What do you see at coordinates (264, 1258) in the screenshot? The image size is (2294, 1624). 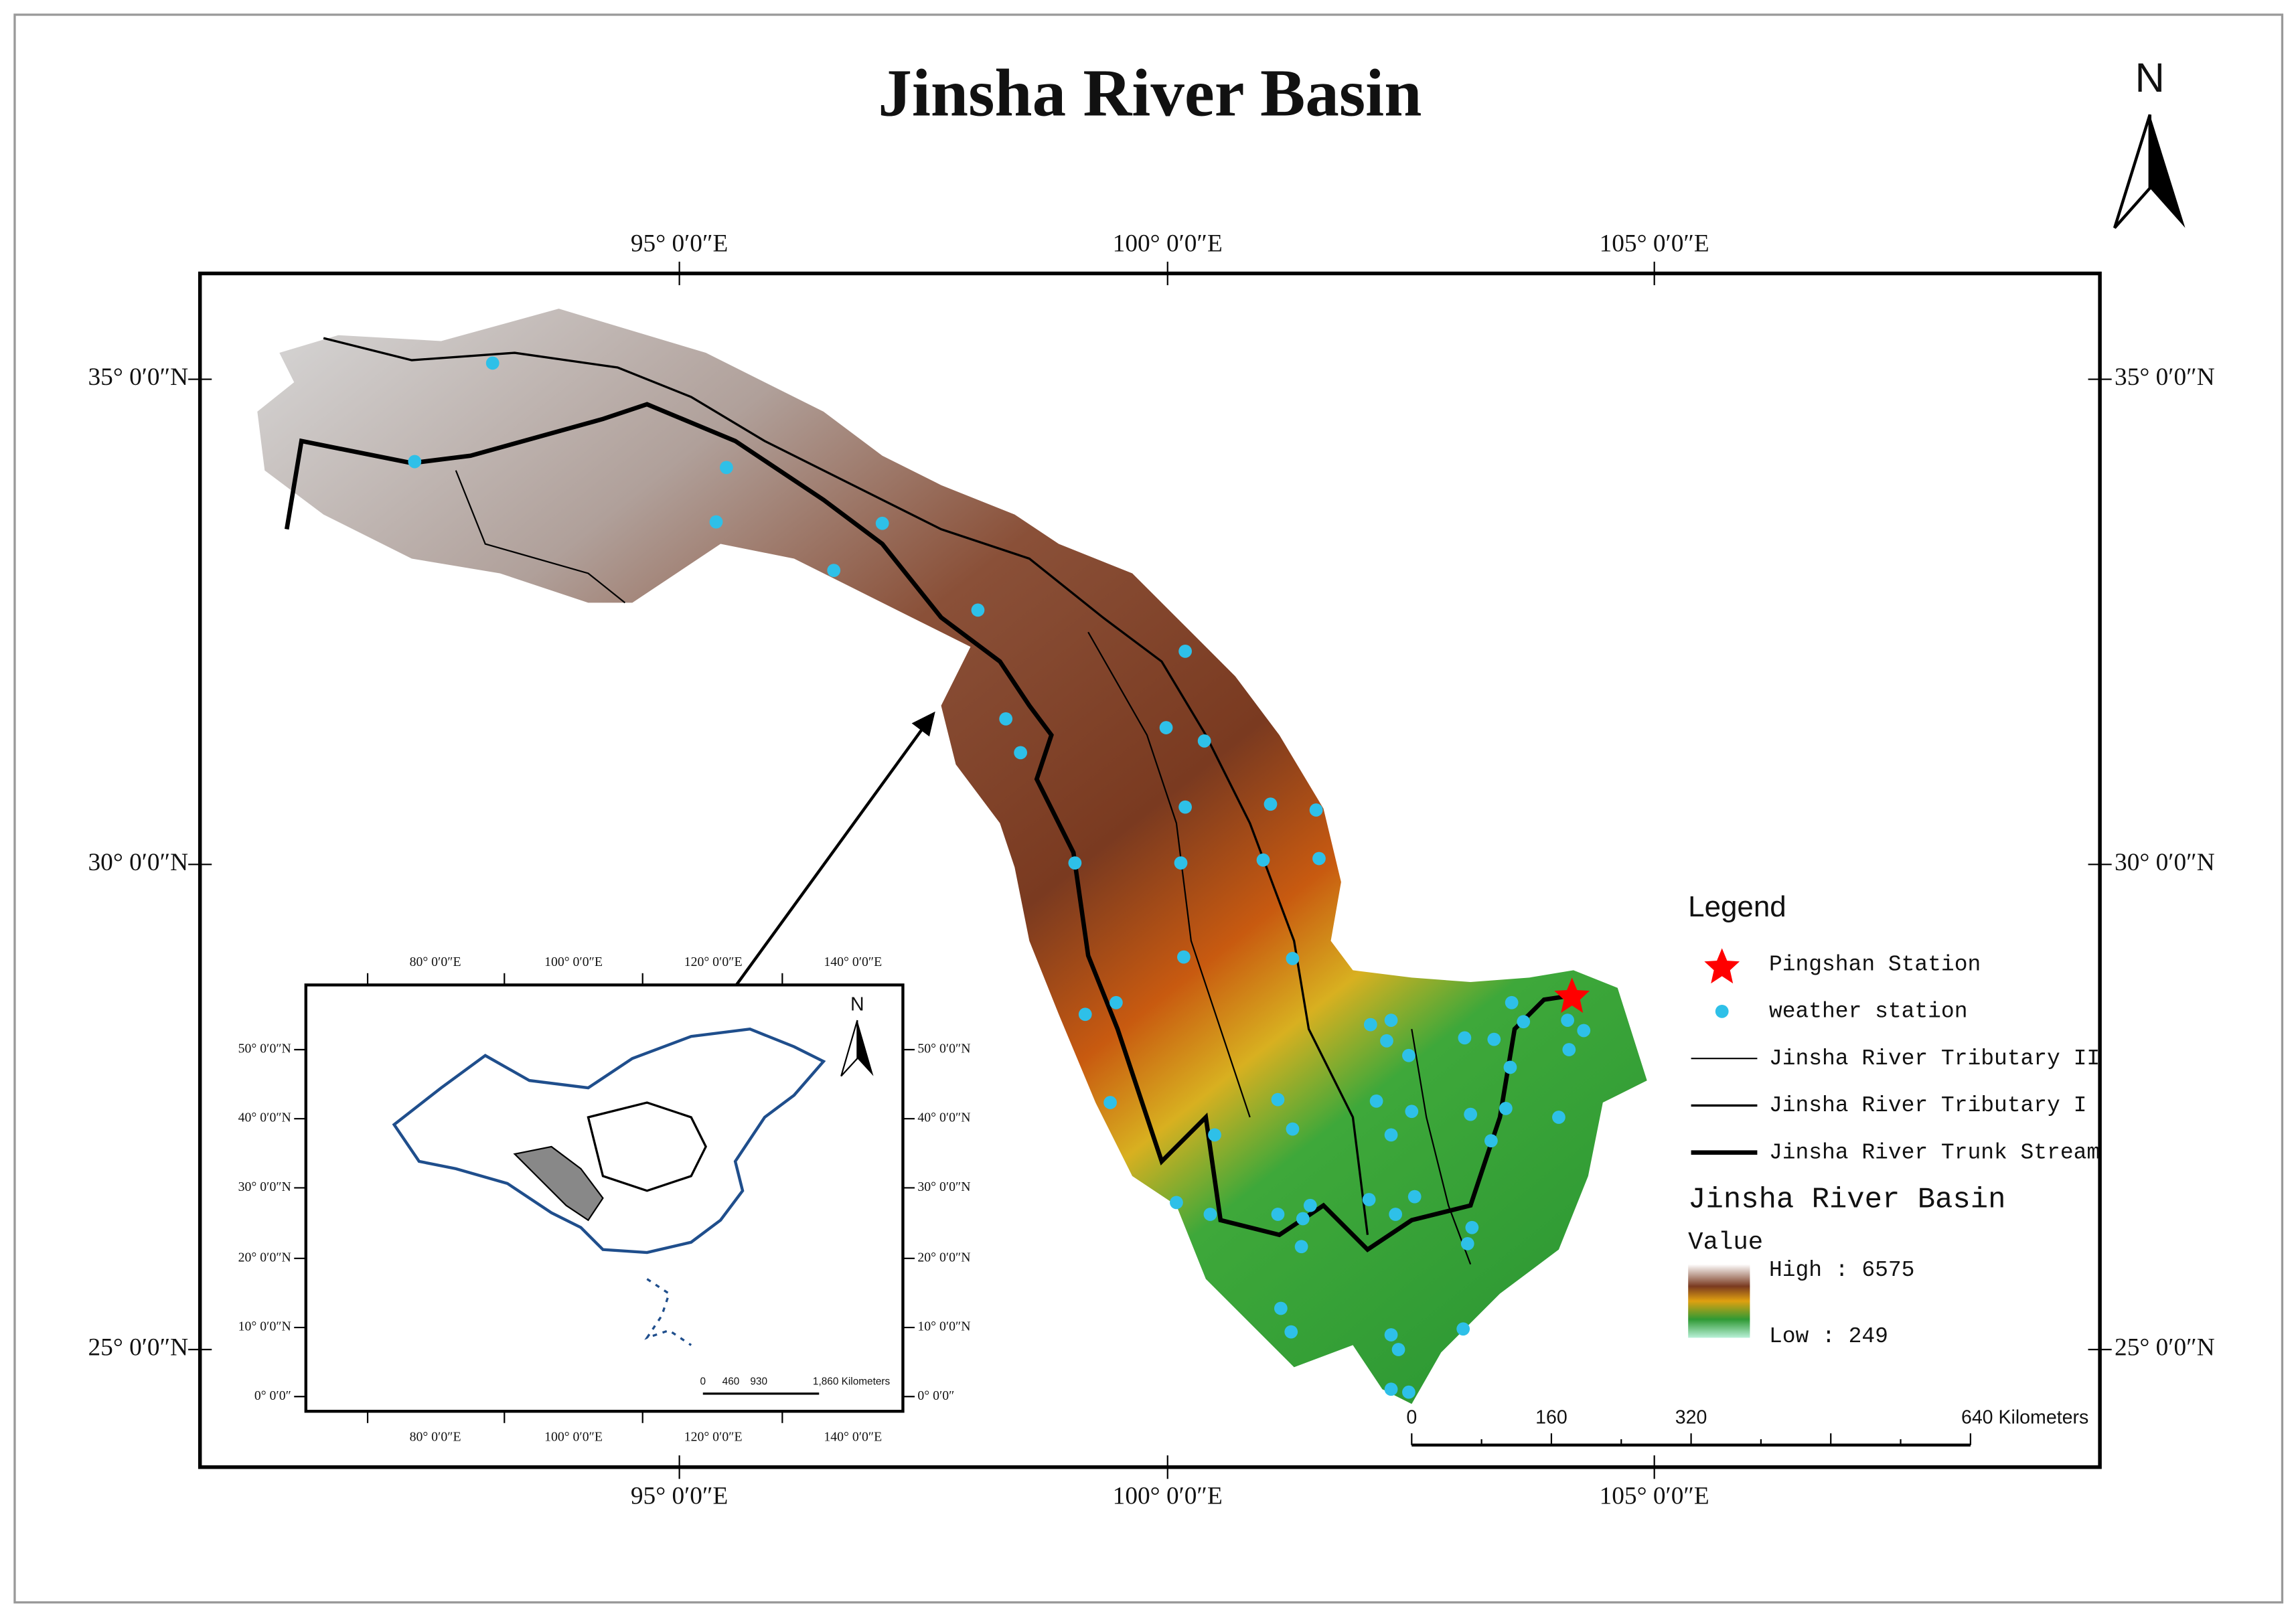 I see `inset-lat-label: 20° 0′0″N` at bounding box center [264, 1258].